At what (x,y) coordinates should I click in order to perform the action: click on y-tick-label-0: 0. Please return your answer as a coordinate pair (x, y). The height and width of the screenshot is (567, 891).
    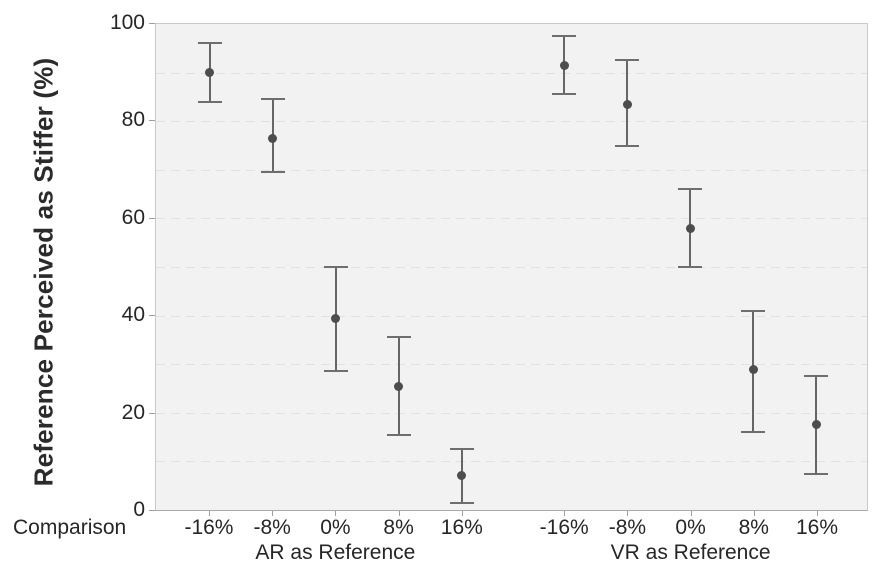
    Looking at the image, I should click on (139, 509).